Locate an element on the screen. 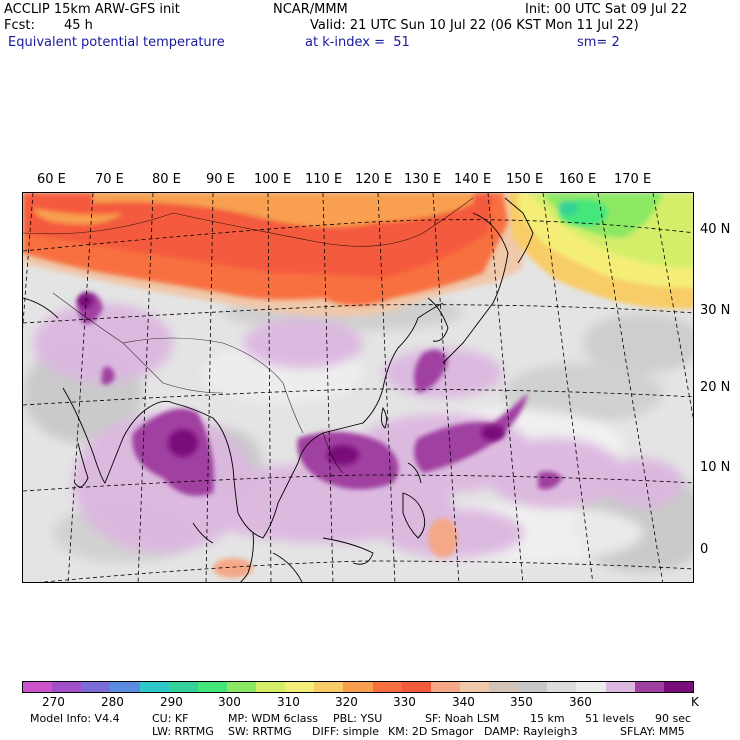 The width and height of the screenshot is (740, 740). forecast-hour: 45 h is located at coordinates (78, 25).